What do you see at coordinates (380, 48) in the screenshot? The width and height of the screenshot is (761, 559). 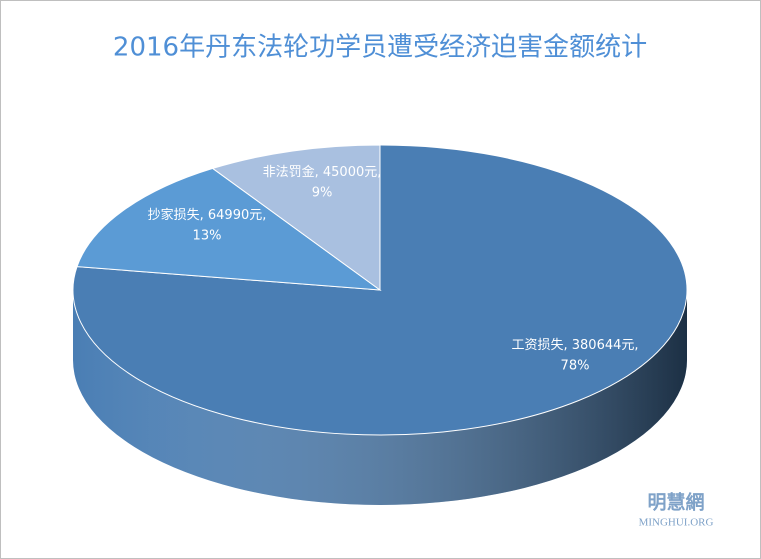 I see `chart-title: 2016年丹东法轮功学员遭受经济迫害金额统计` at bounding box center [380, 48].